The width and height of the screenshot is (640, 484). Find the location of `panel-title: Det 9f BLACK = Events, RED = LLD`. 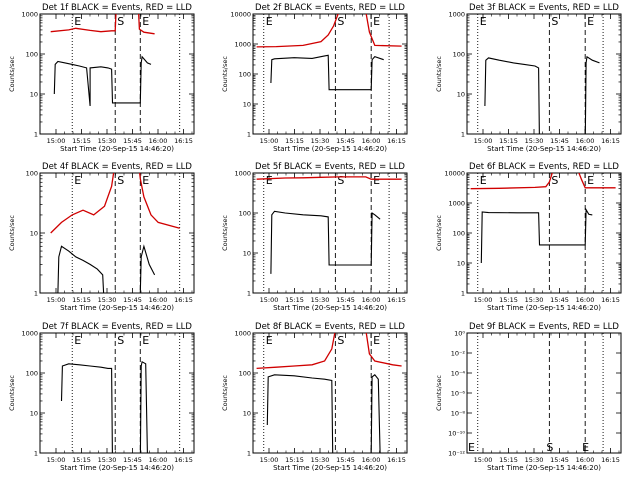

panel-title: Det 9f BLACK = Events, RED = LLD is located at coordinates (544, 327).